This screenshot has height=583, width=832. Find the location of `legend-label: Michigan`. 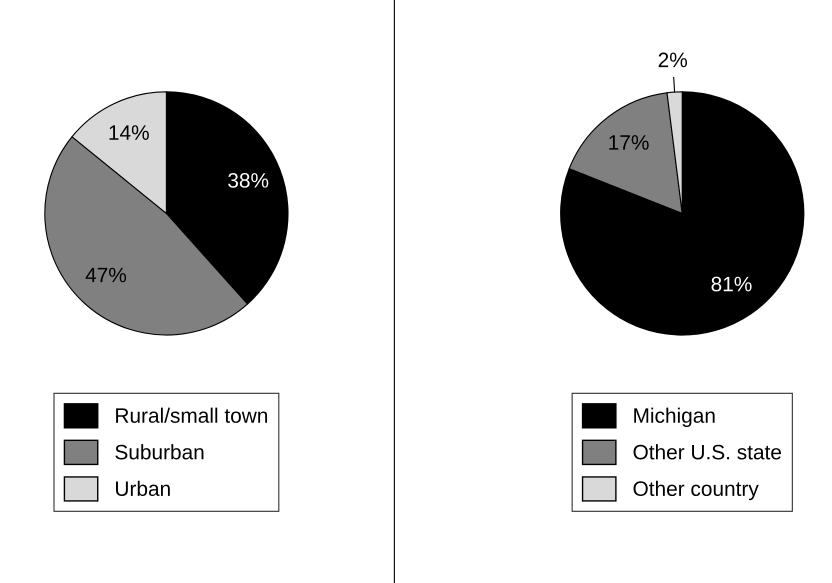

legend-label: Michigan is located at coordinates (674, 418).